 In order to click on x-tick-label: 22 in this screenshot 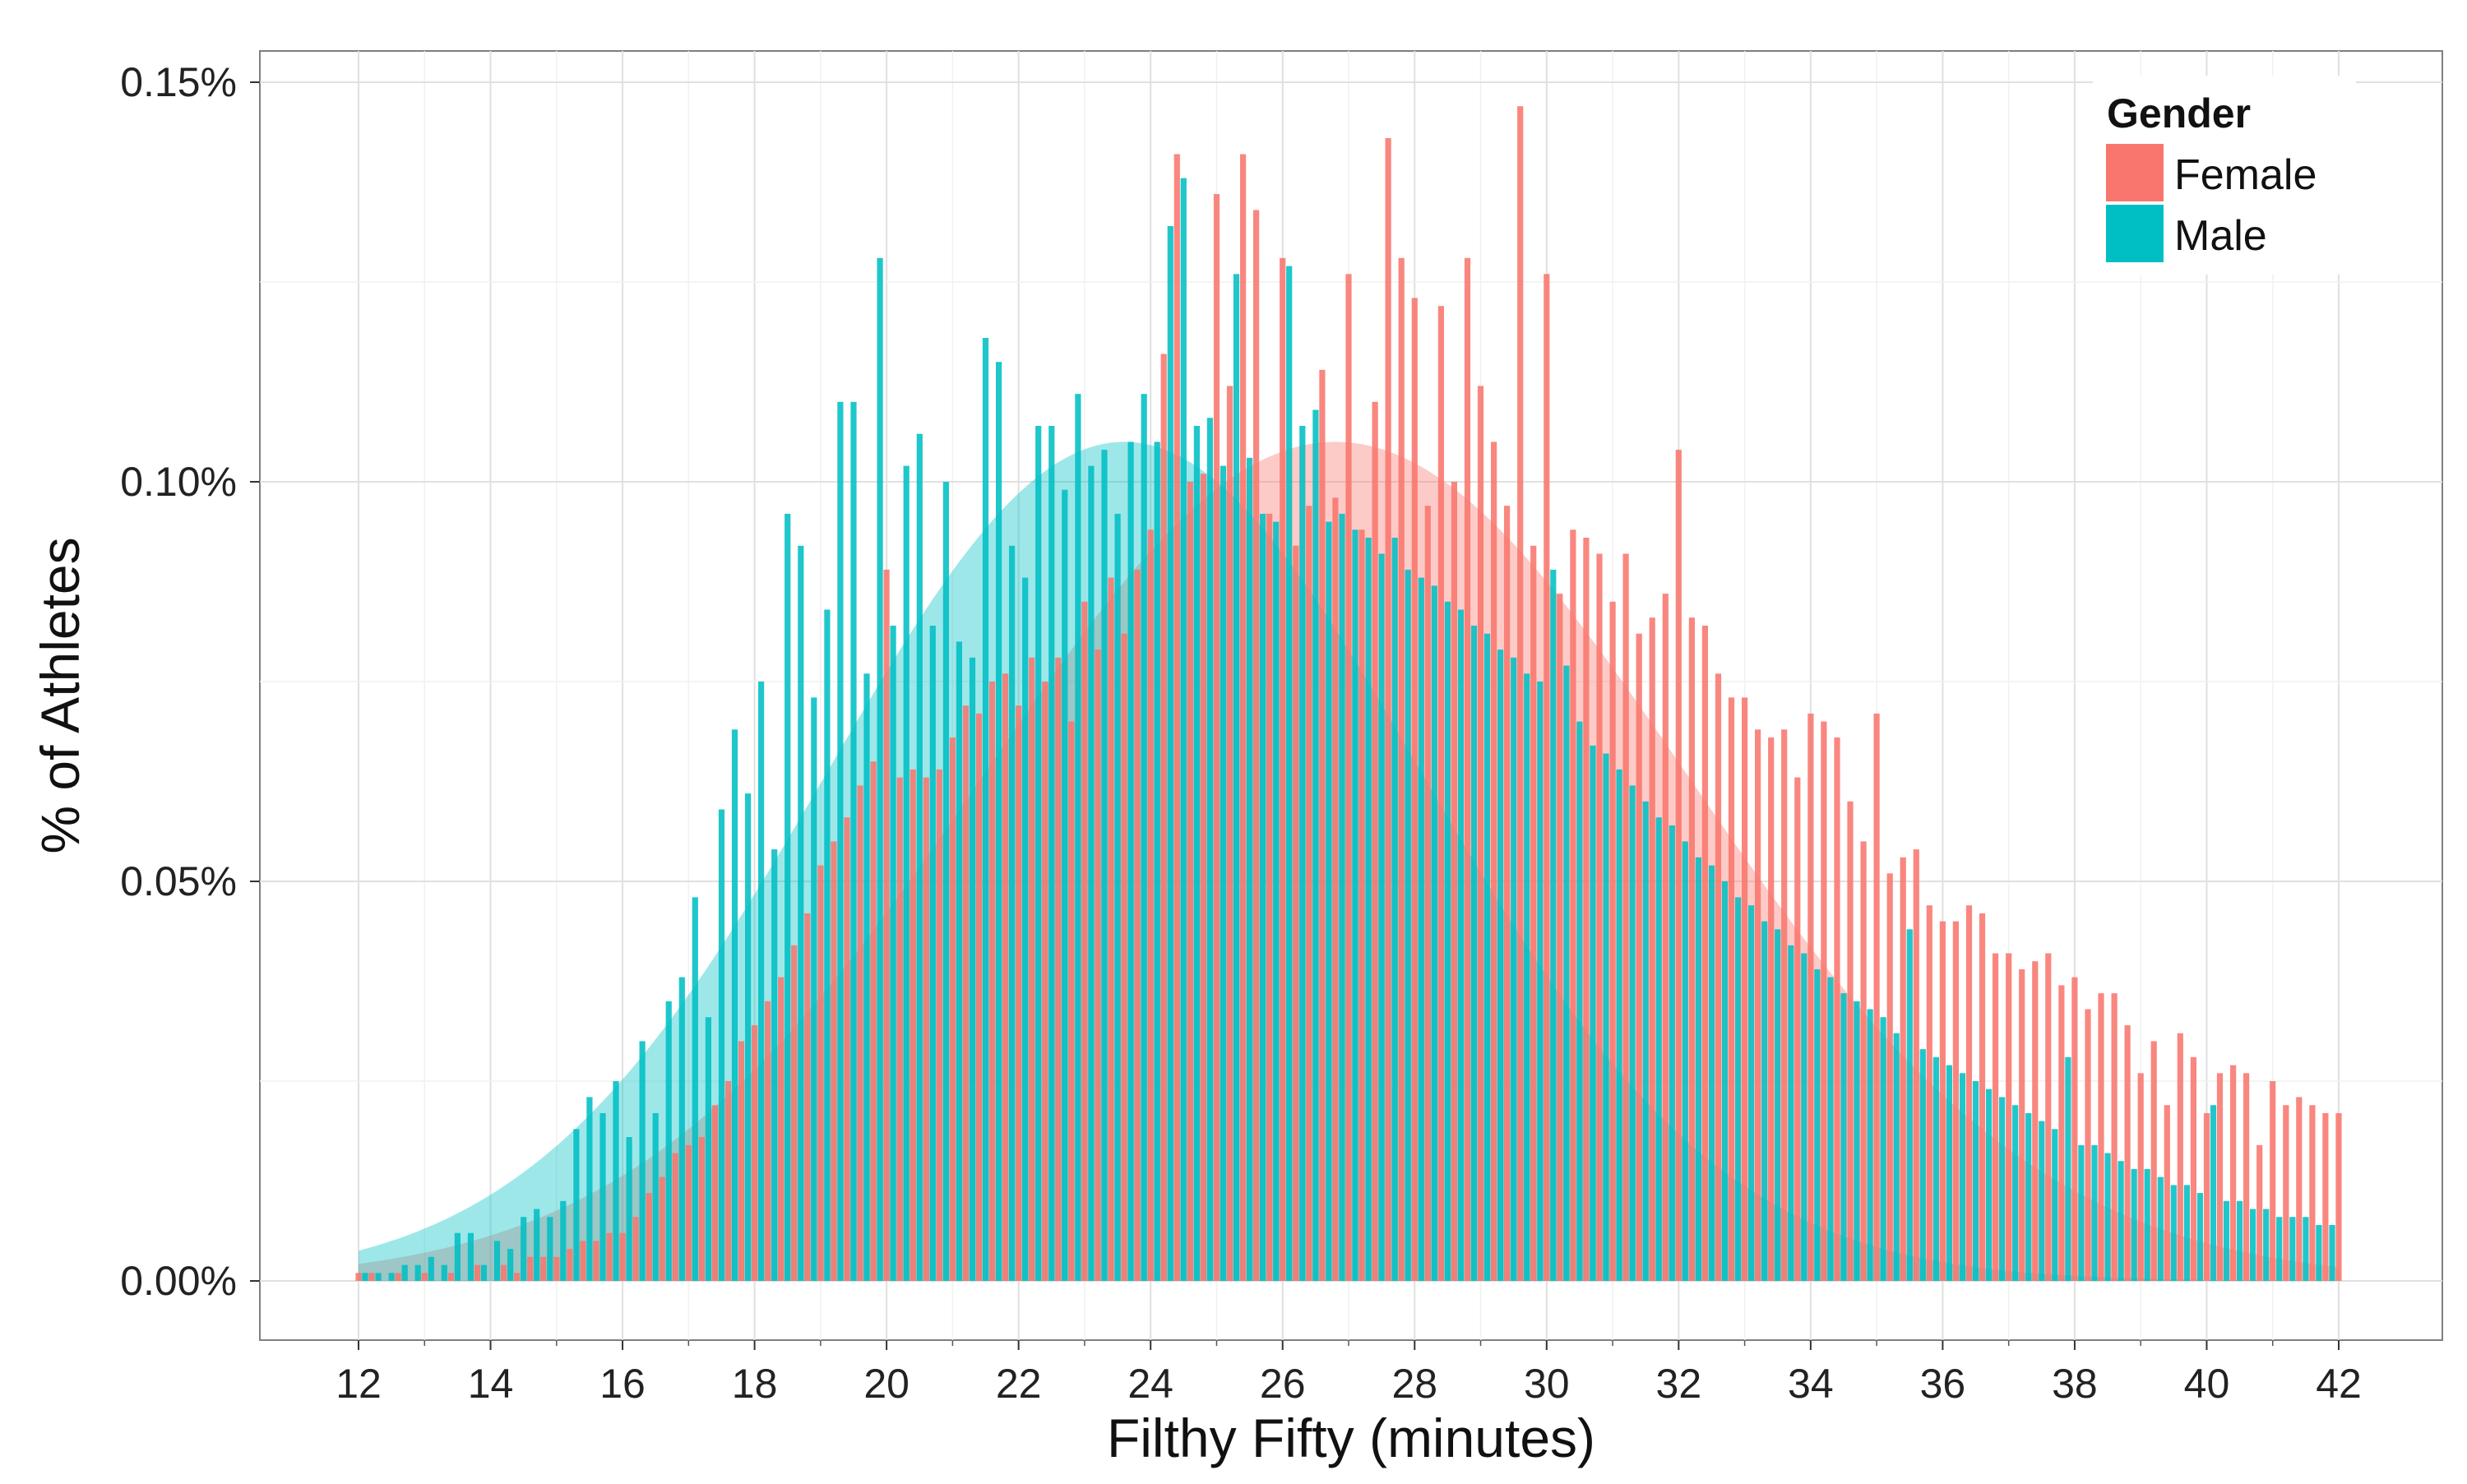, I will do `click(1019, 1384)`.